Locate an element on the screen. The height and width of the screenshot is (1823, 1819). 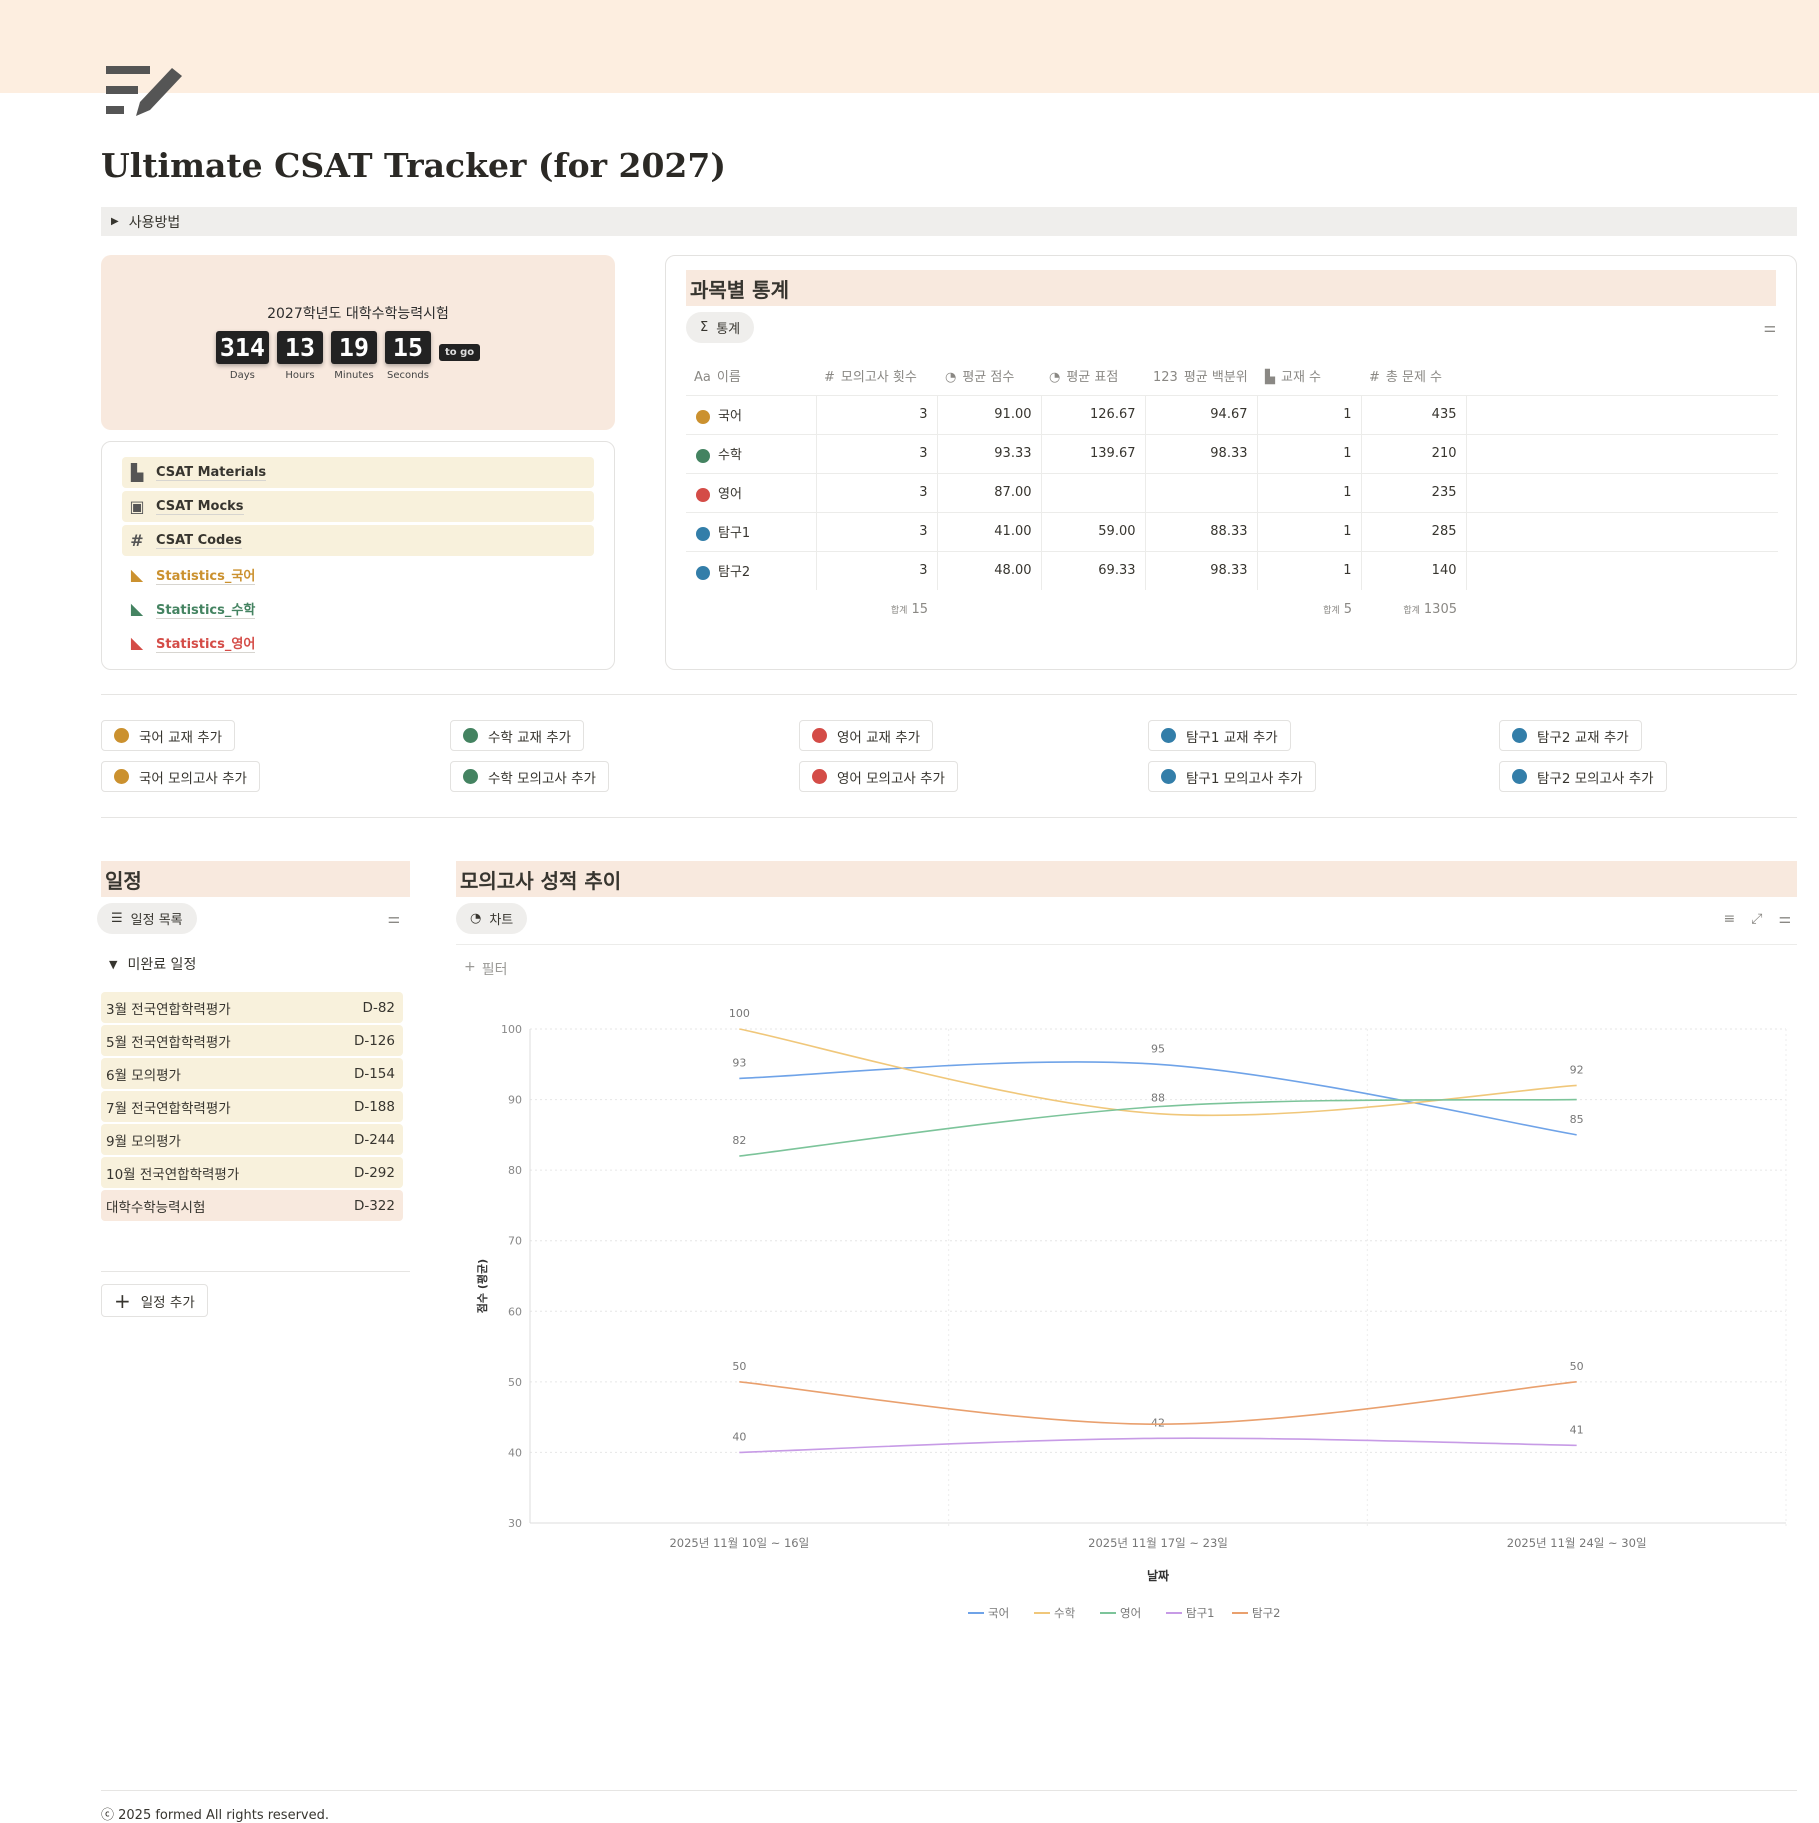
table-cell is located at coordinates (1092, 492).